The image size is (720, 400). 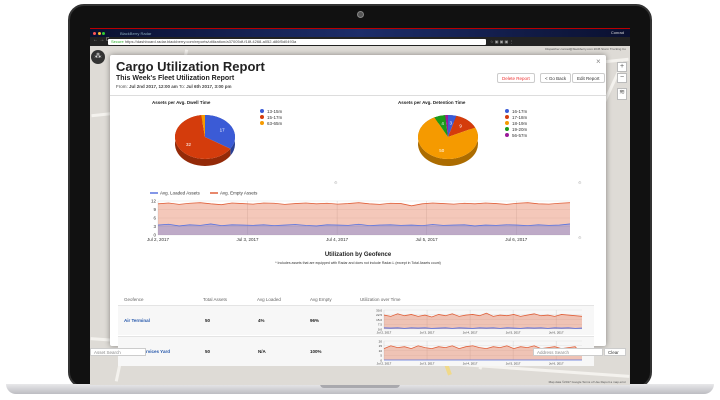 I want to click on go-back-button: < Go Back, so click(x=556, y=78).